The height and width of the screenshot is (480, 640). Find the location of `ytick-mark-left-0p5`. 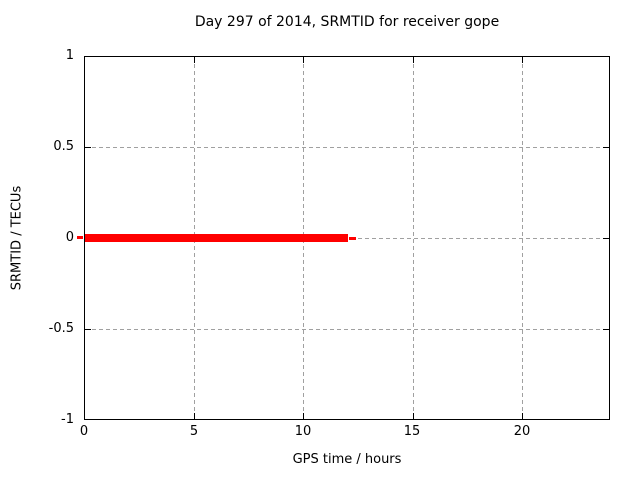

ytick-mark-left-0p5 is located at coordinates (88, 147).